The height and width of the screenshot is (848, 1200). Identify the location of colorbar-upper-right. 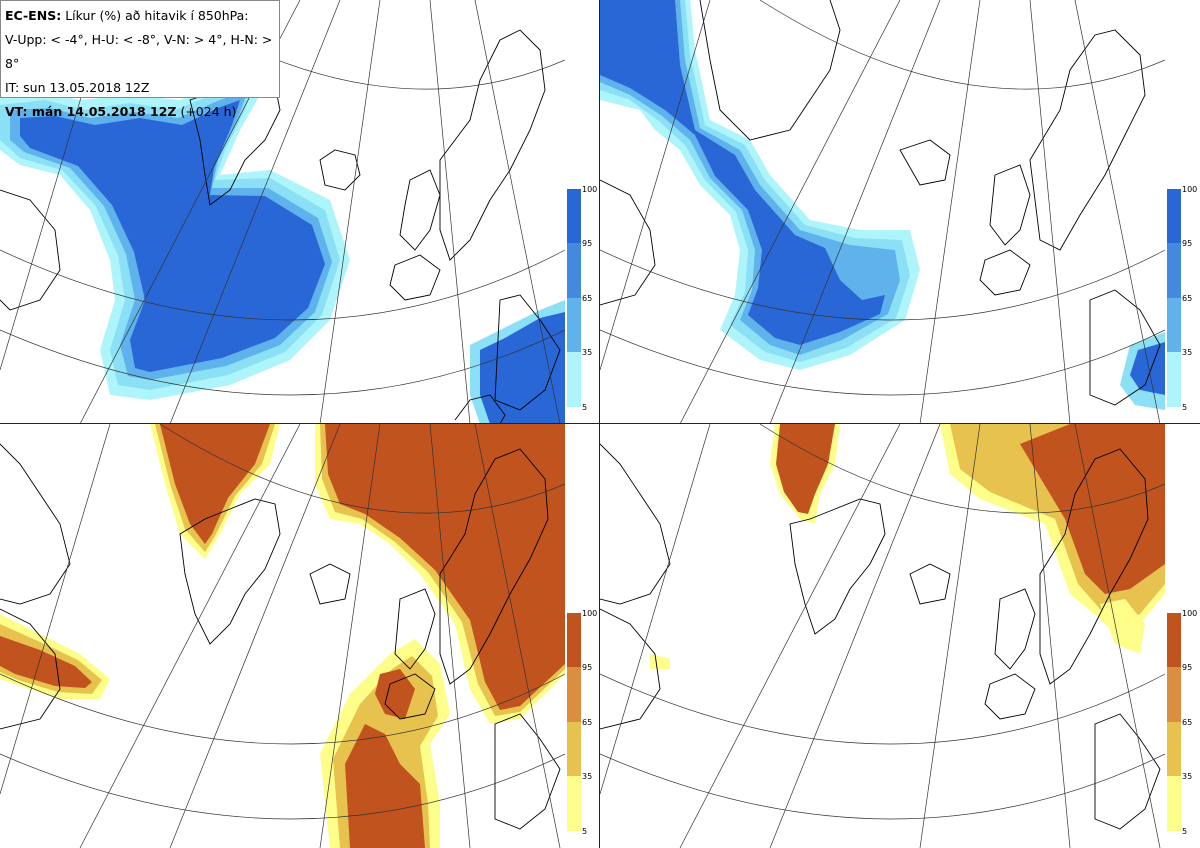
(1174, 298).